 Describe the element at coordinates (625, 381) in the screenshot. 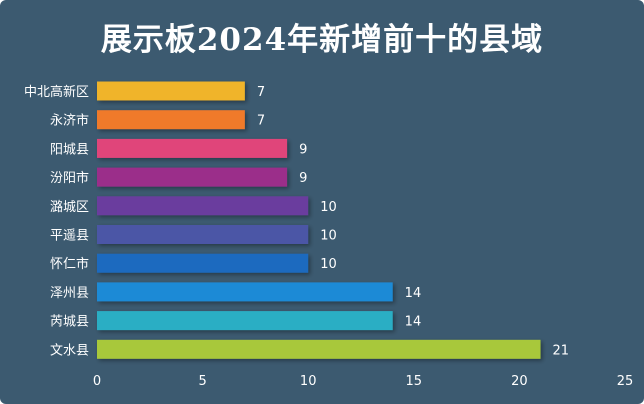

I see `x-tick-label: 25` at that location.